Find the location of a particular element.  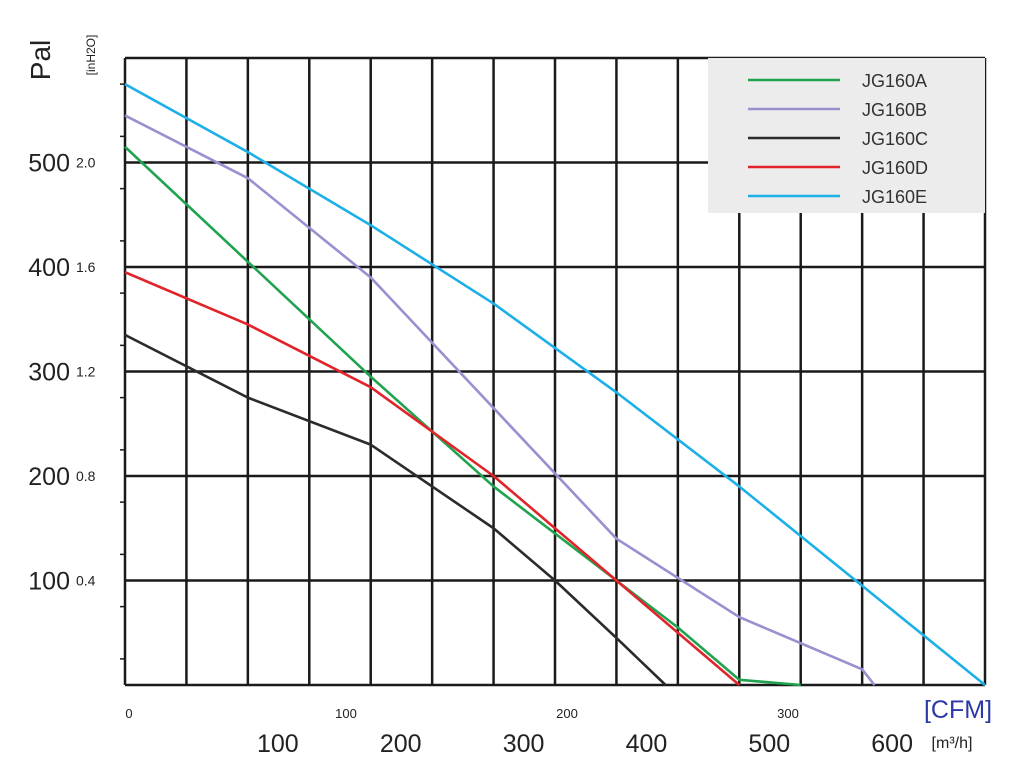

y-axis-label-pa: Pal is located at coordinates (40, 60).